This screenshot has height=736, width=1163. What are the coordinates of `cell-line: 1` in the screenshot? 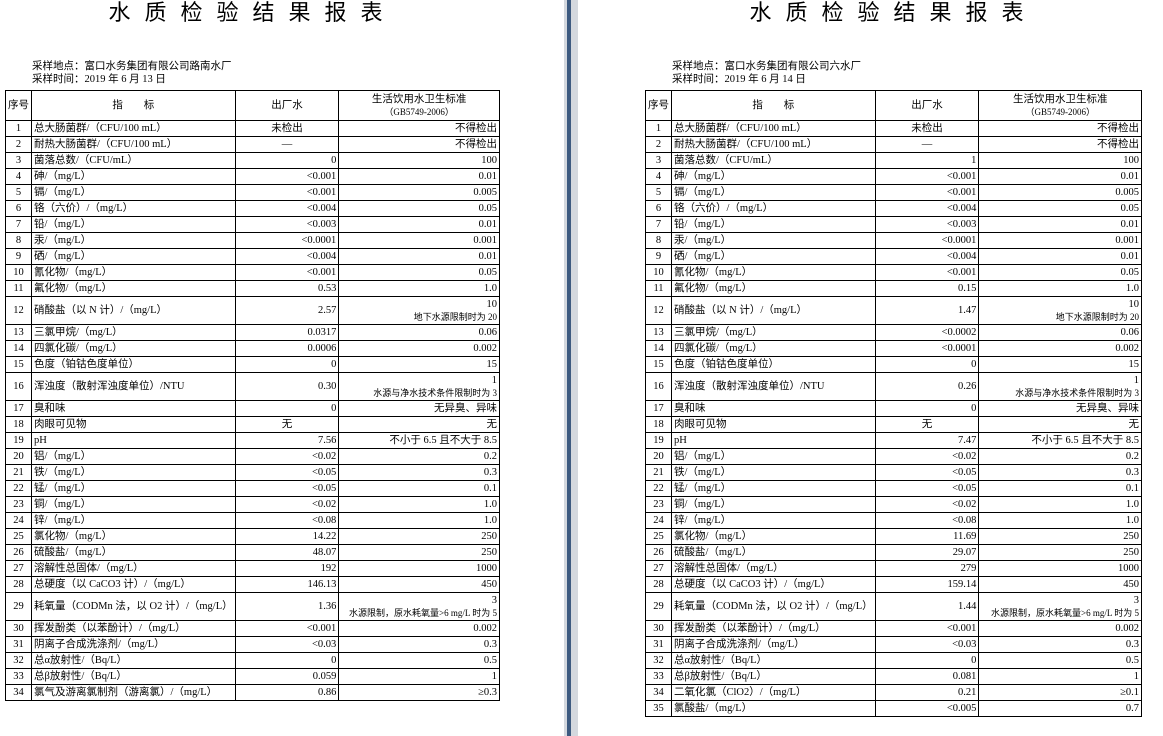 It's located at (494, 380).